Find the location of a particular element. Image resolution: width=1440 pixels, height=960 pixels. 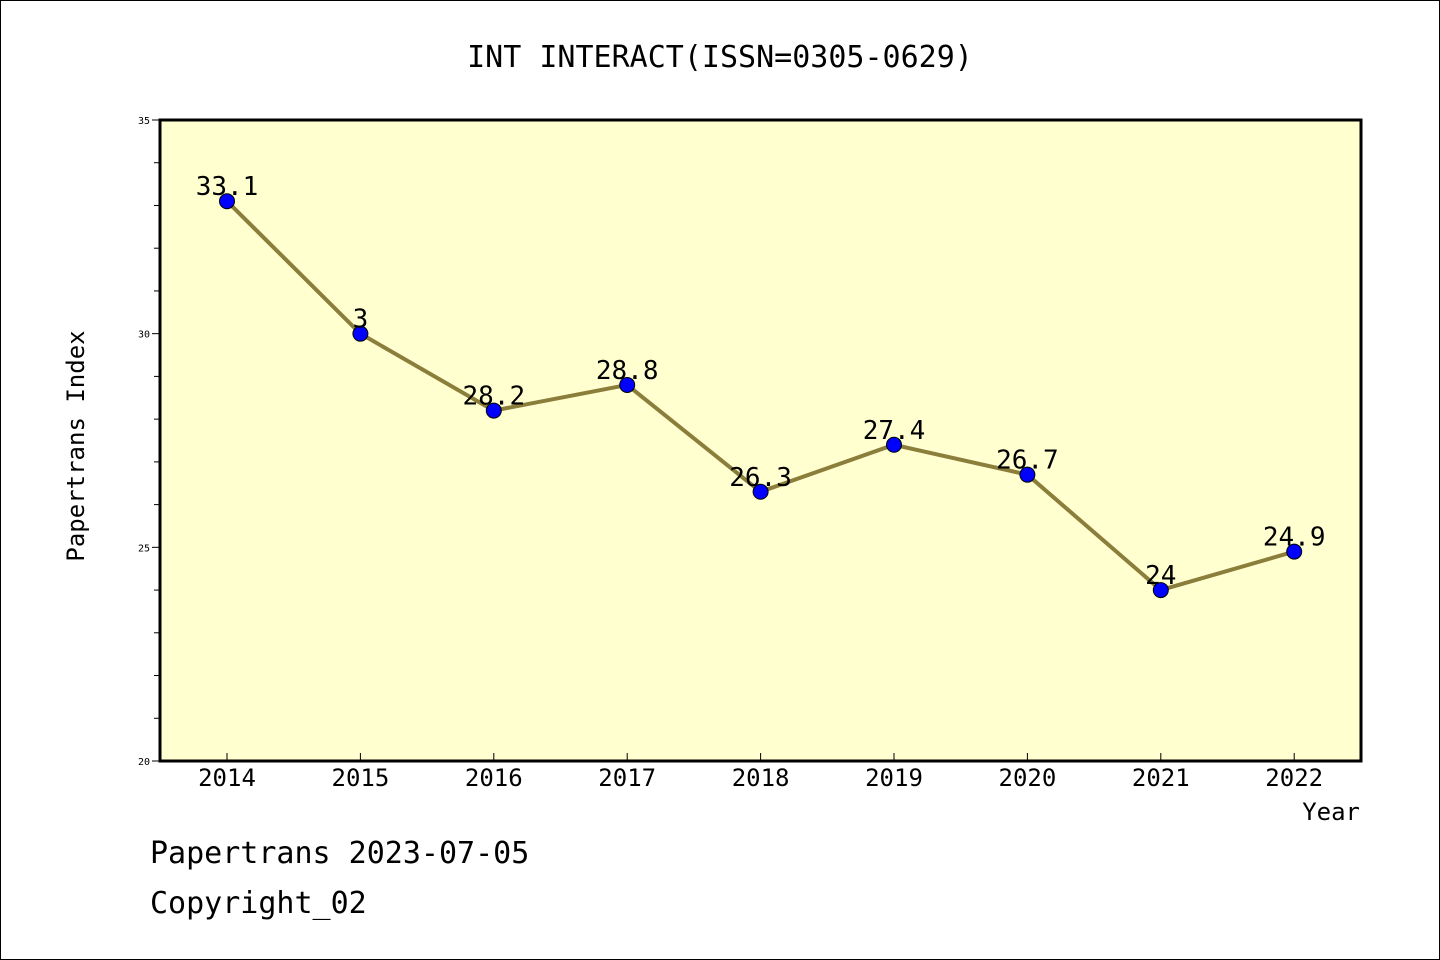

y-tick-label: 20 is located at coordinates (144, 762).